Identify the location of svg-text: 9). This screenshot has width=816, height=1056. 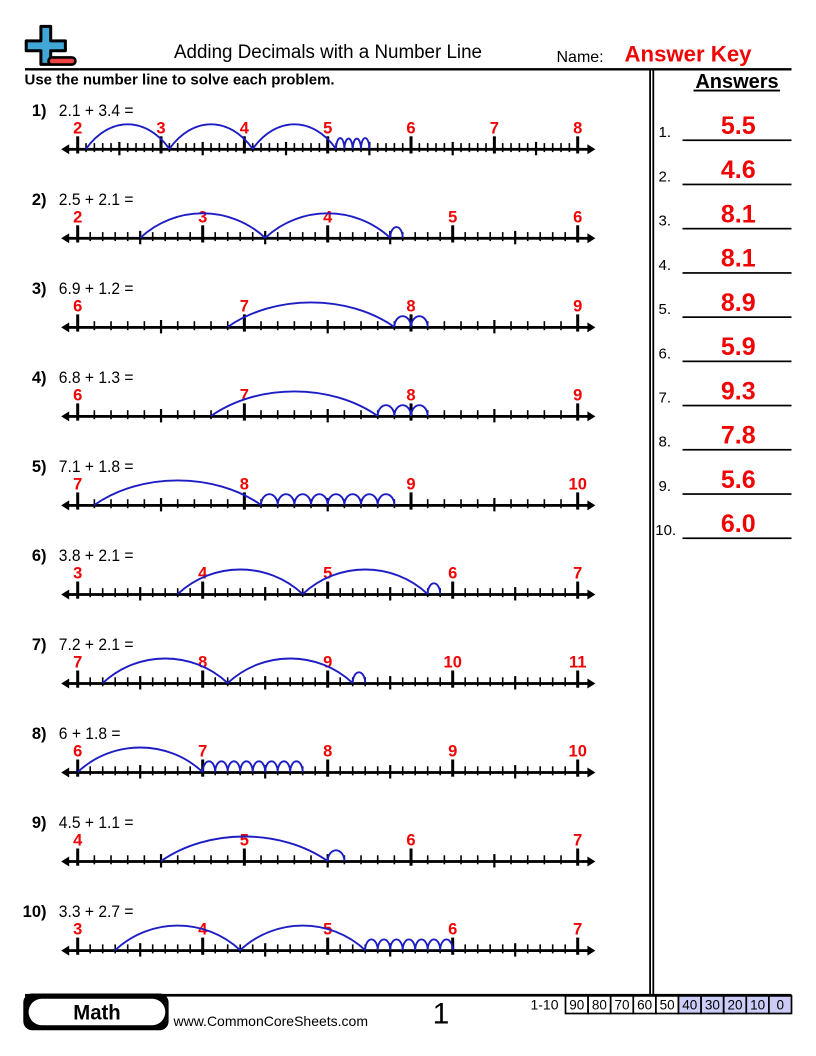
(39, 823).